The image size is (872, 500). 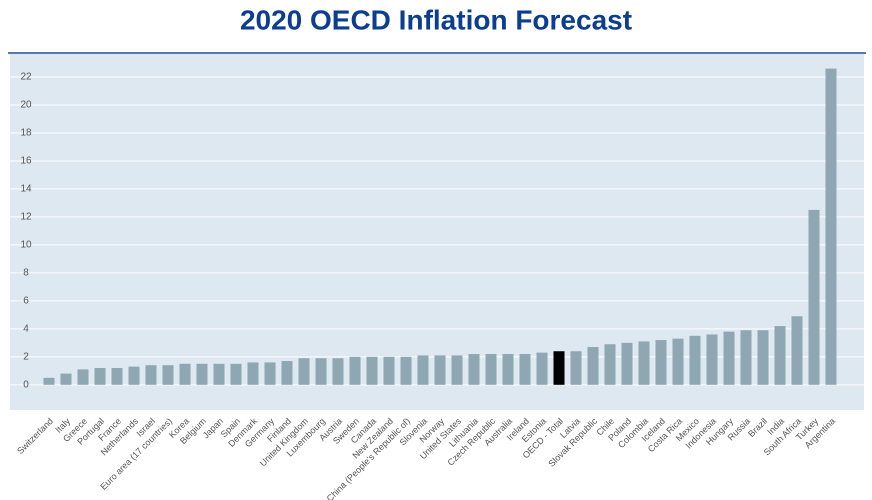 I want to click on x-tick-label: Switzerland, so click(x=35, y=436).